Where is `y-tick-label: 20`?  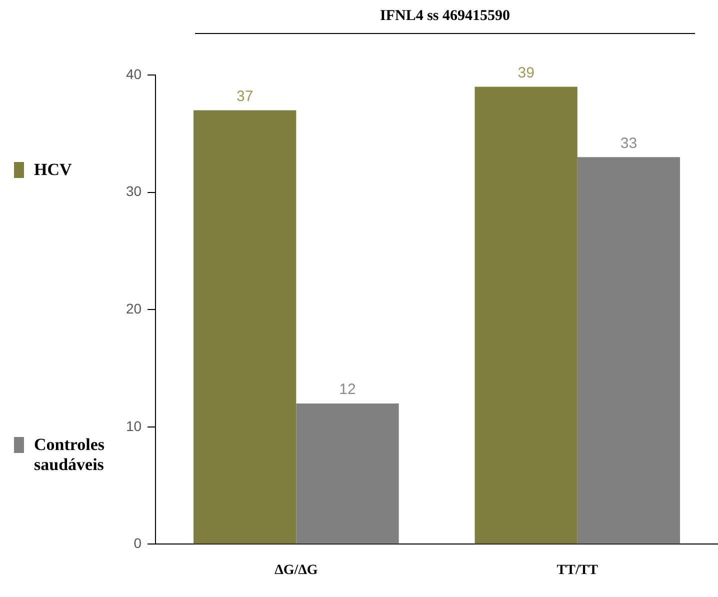
y-tick-label: 20 is located at coordinates (134, 308).